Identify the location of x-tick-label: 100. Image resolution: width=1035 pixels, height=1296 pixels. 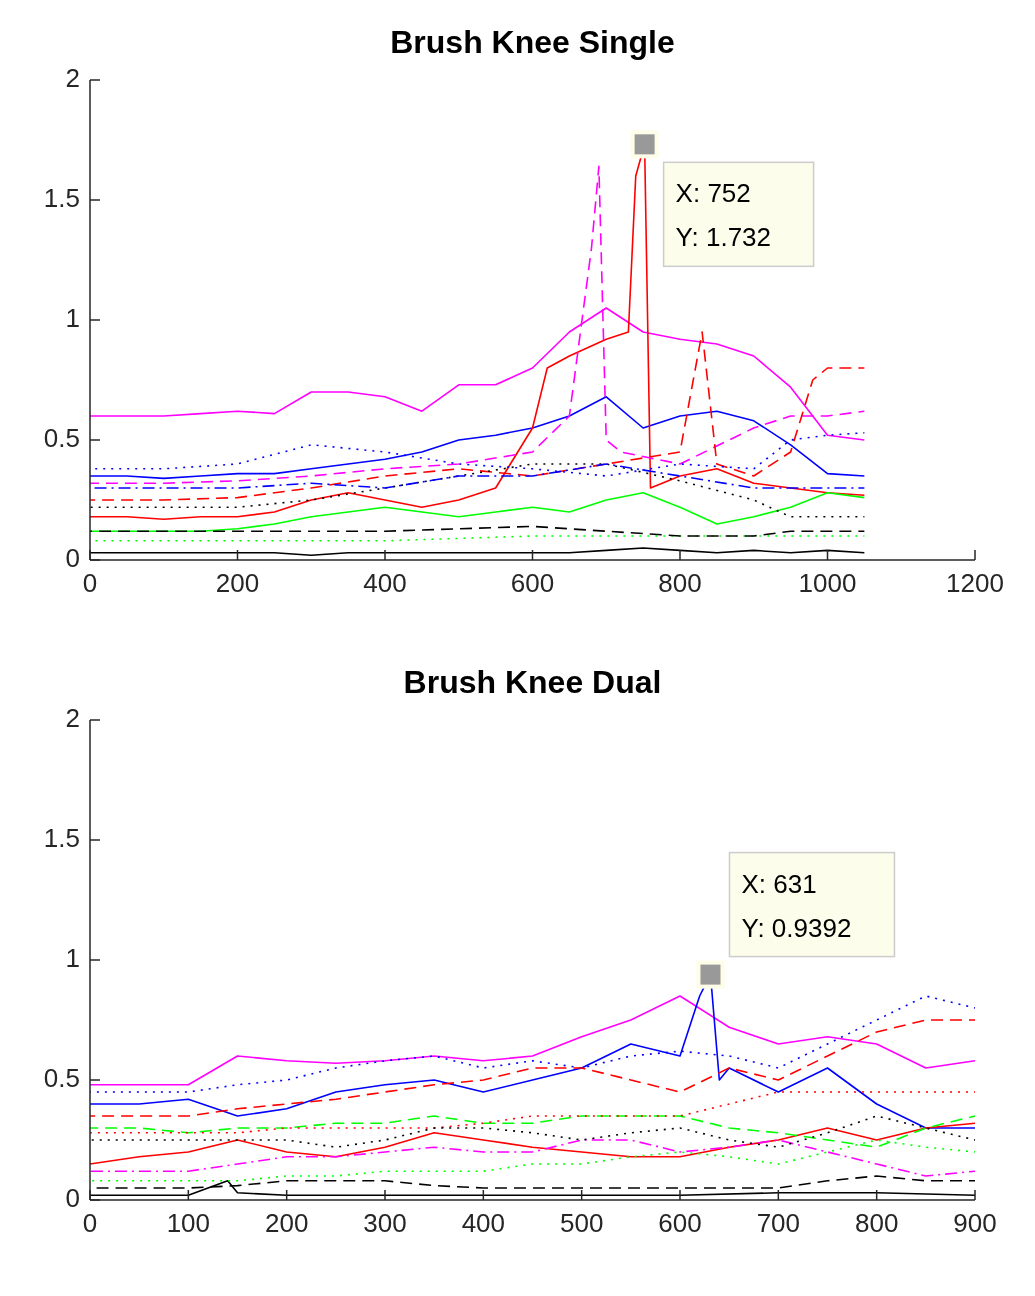
(188, 1223).